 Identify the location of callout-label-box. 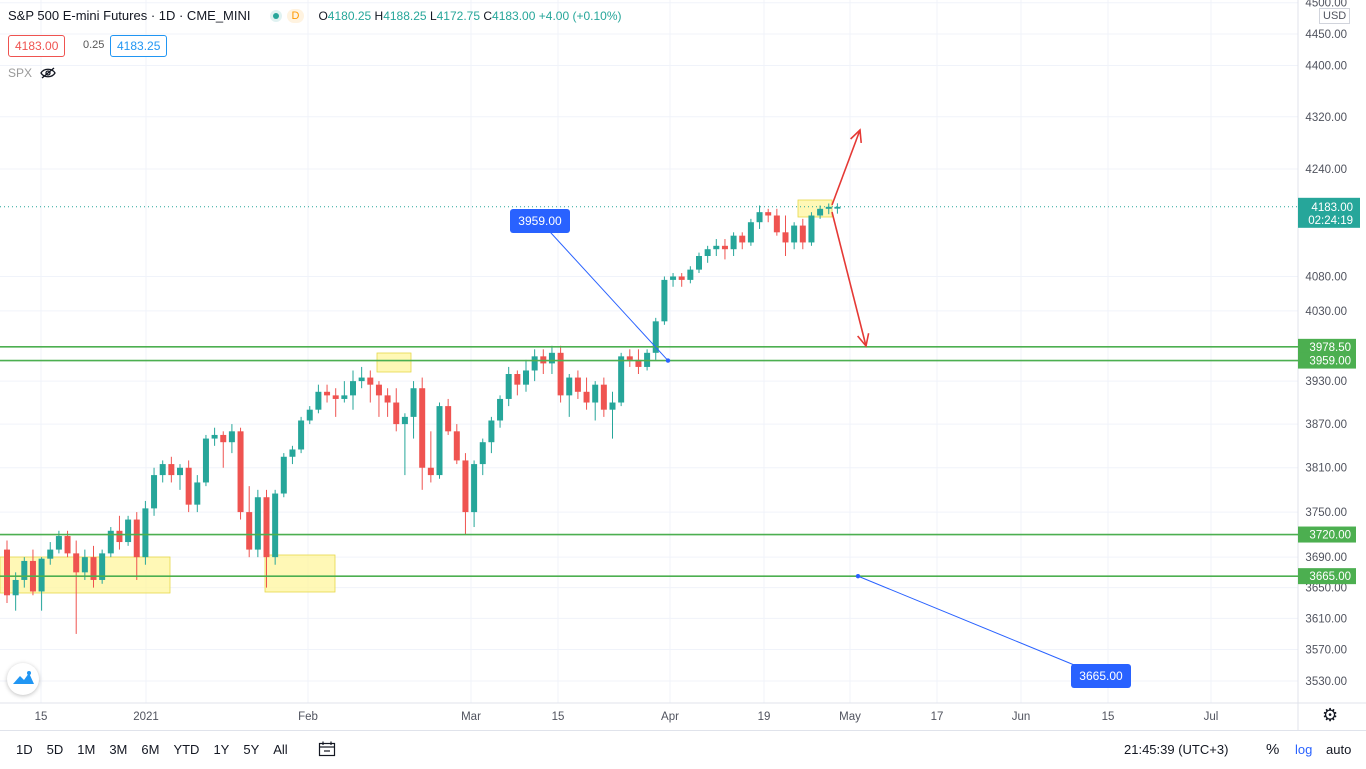
(540, 221).